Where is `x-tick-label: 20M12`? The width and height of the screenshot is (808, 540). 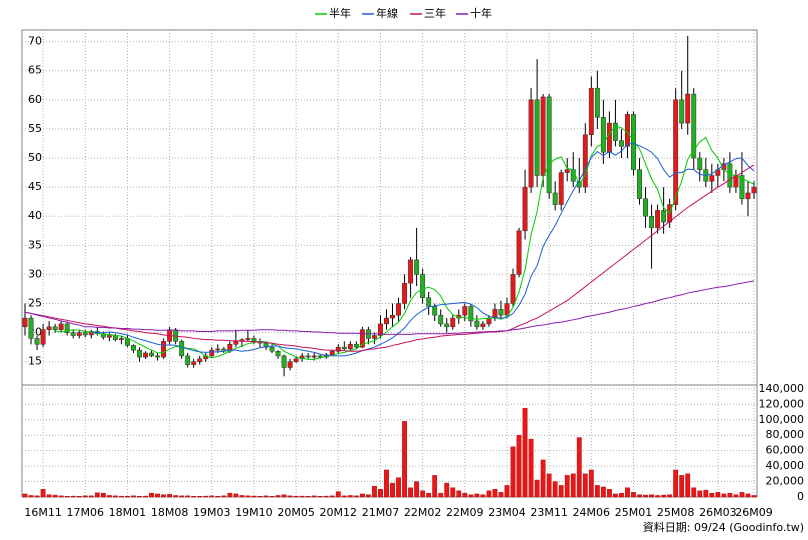 x-tick-label: 20M12 is located at coordinates (339, 512).